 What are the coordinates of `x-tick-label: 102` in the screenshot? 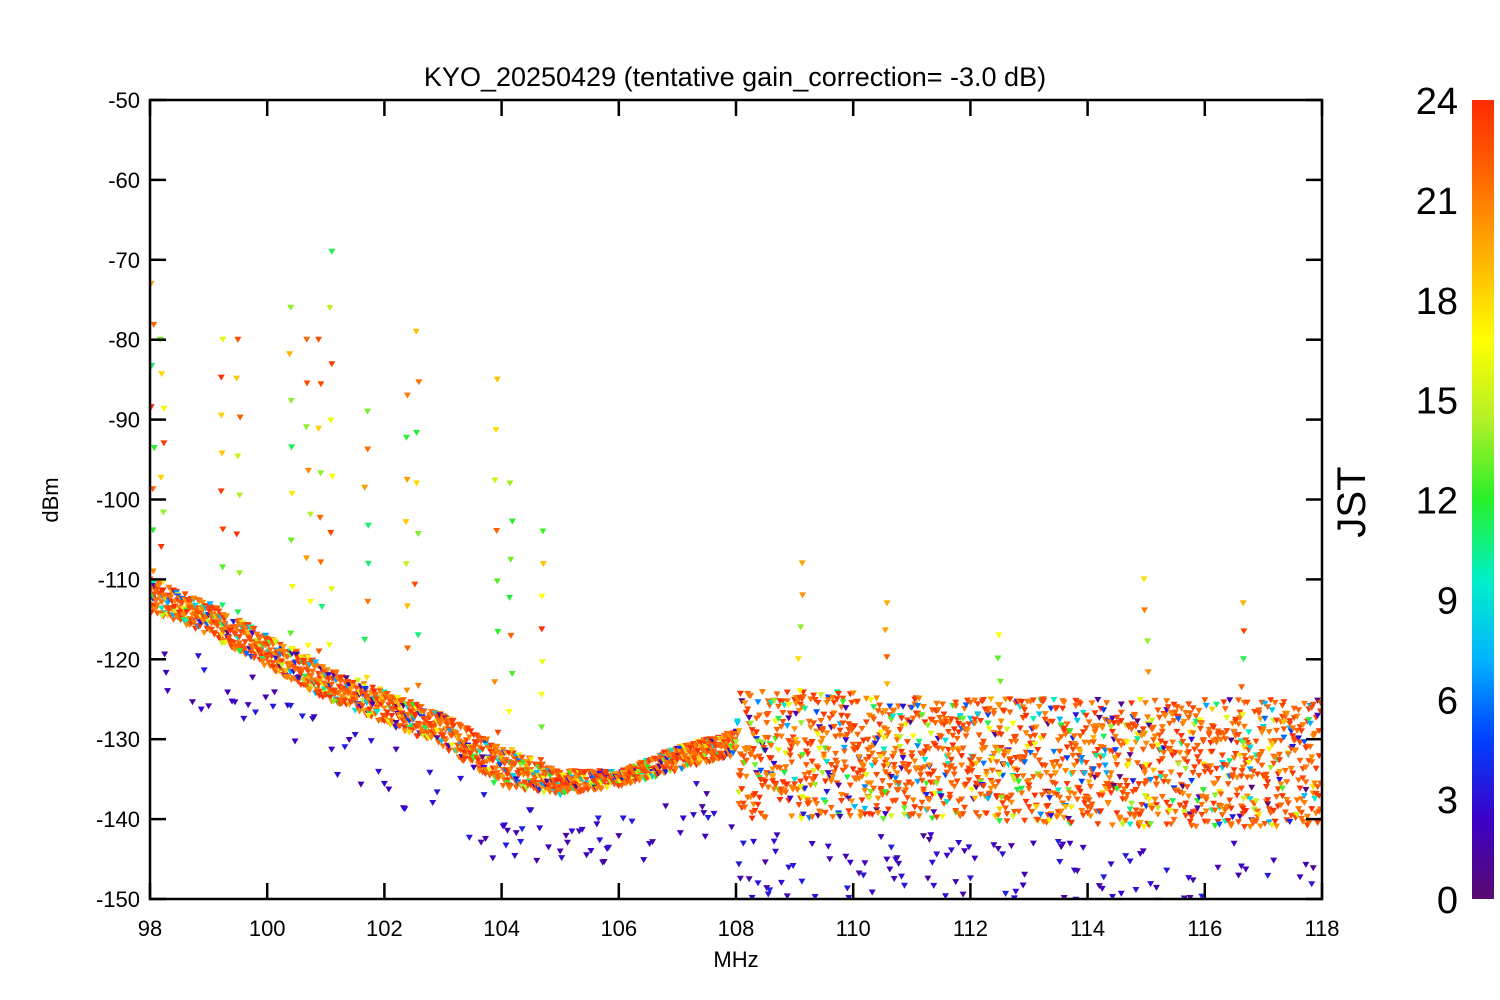 It's located at (384, 928).